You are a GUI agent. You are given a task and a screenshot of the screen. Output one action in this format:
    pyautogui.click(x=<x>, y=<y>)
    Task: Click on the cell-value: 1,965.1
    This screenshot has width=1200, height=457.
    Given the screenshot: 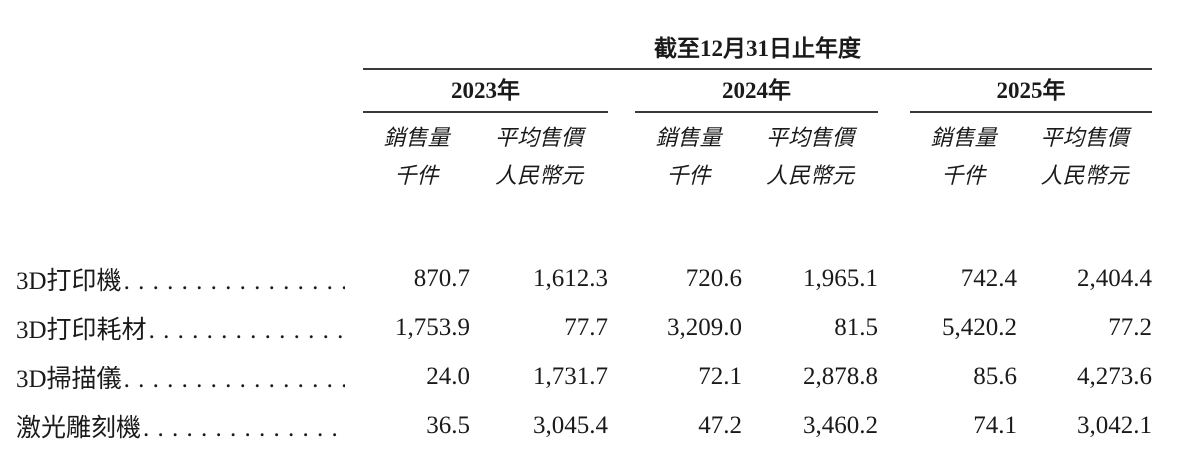 What is the action you would take?
    pyautogui.click(x=840, y=278)
    